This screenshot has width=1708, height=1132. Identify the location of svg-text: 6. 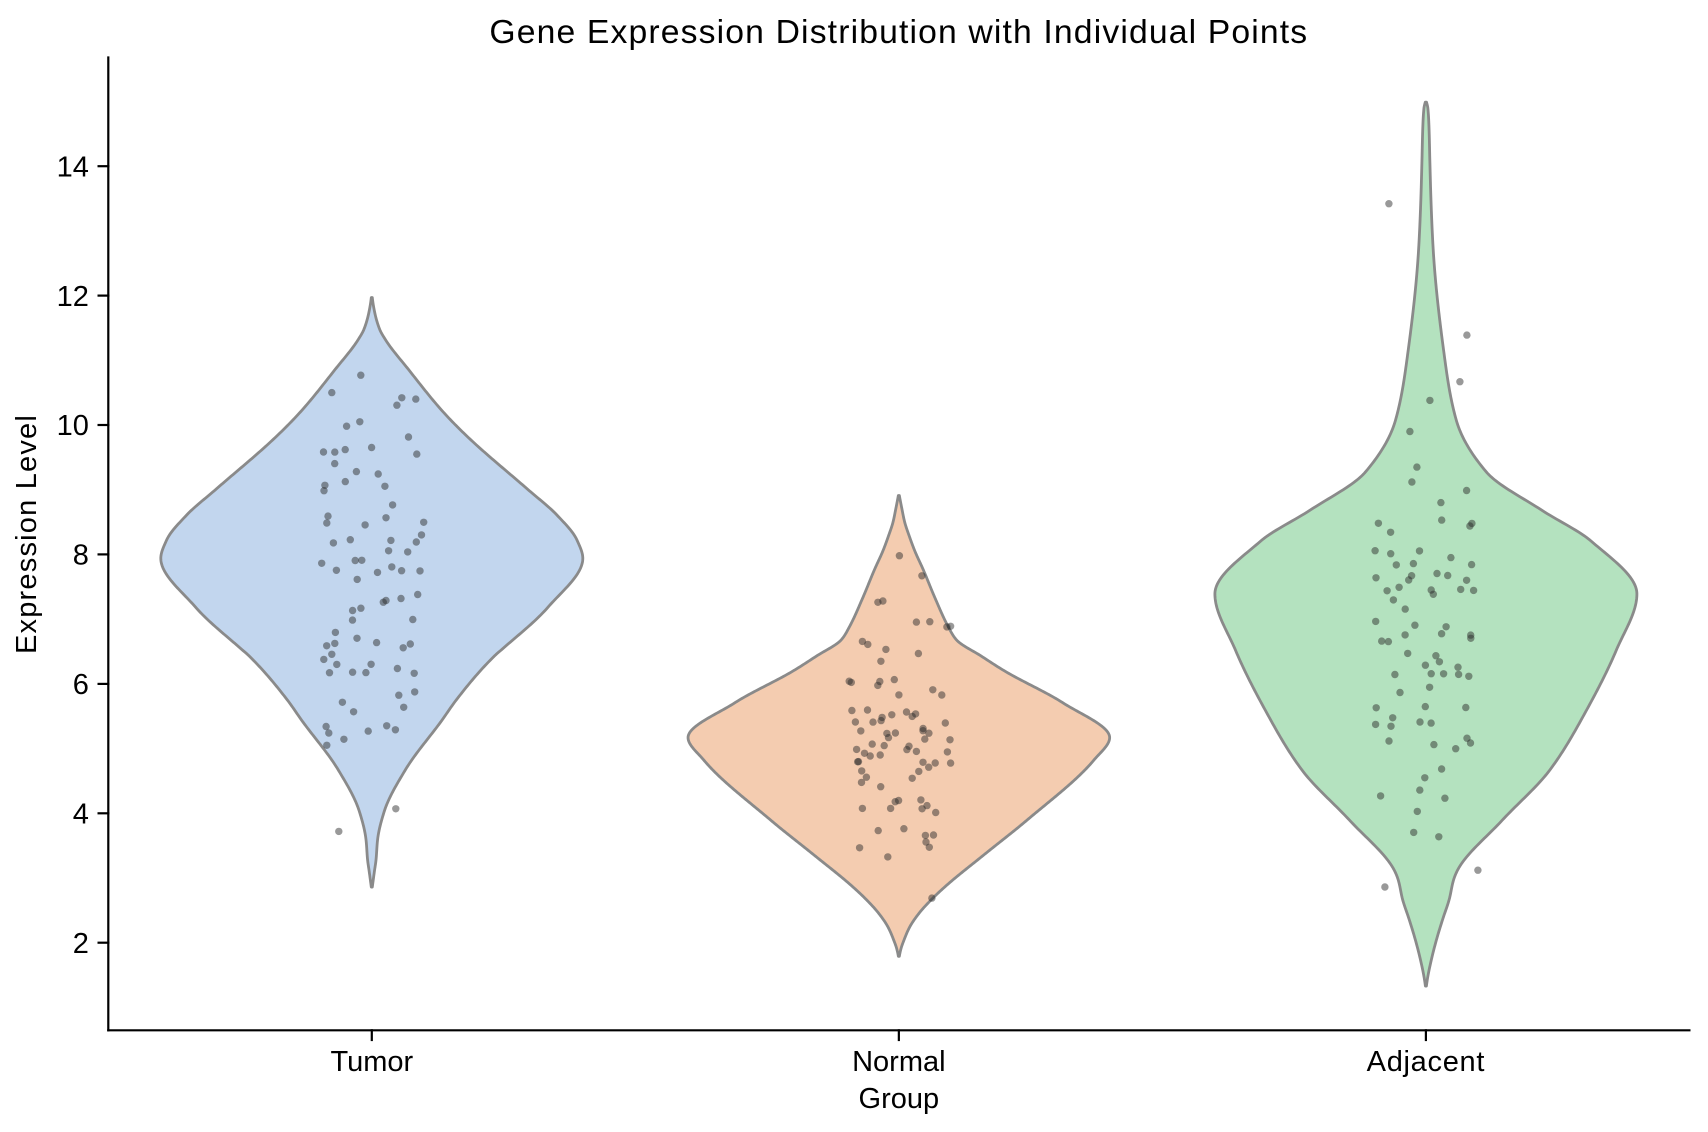
(81, 685).